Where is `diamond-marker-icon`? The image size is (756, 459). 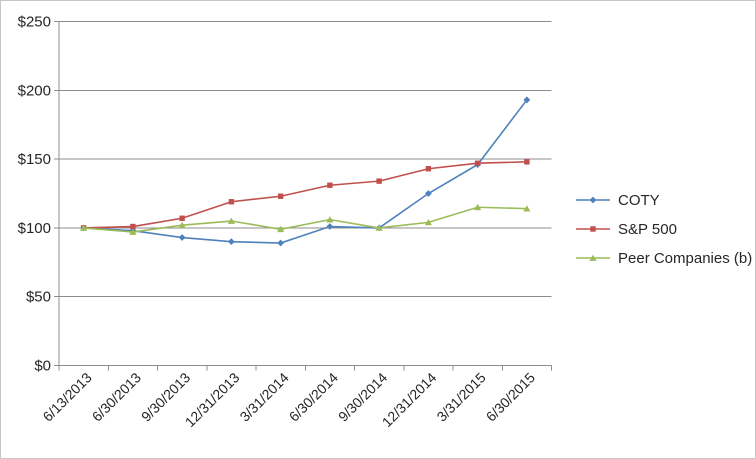 diamond-marker-icon is located at coordinates (593, 200).